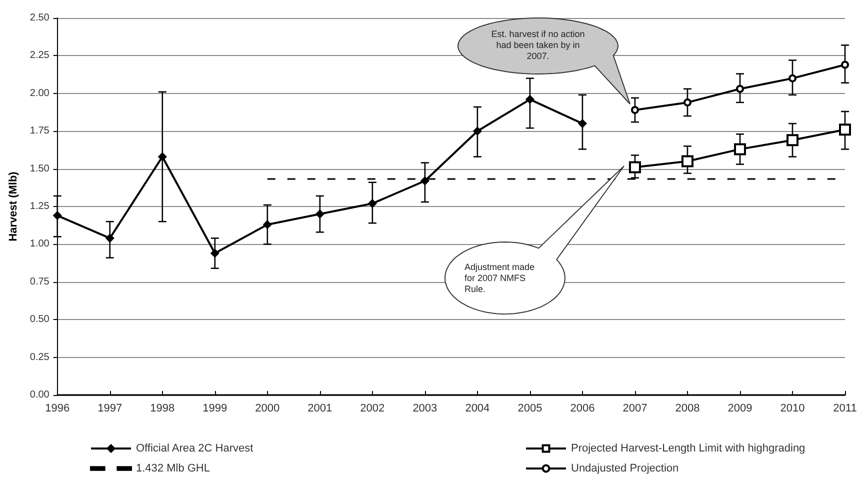  I want to click on legend-label: Projected Harvest-Length Limit with highgrading, so click(688, 448).